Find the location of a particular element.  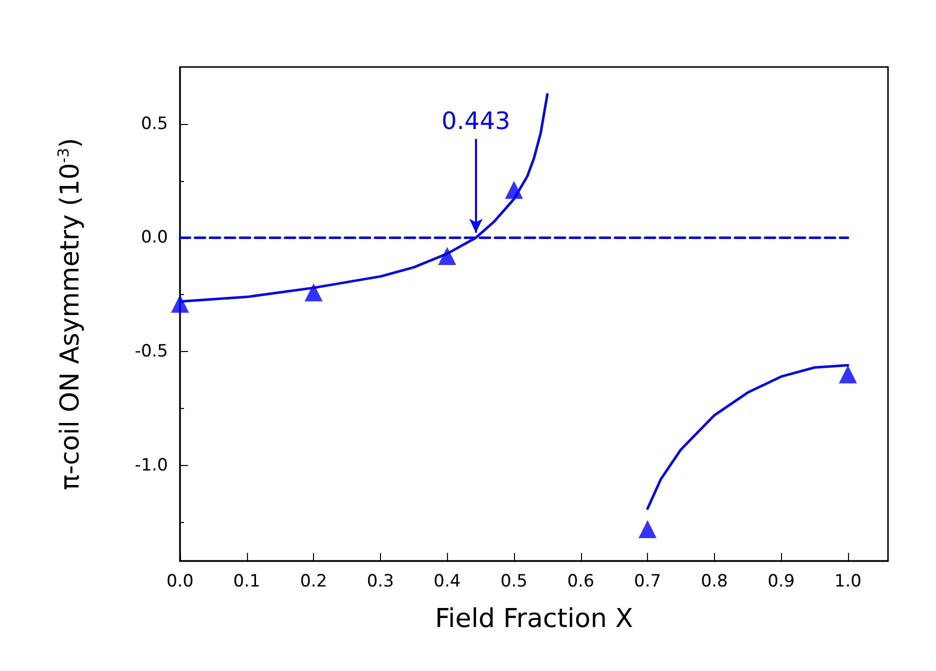

x-tick-label: 0.3 is located at coordinates (380, 582).